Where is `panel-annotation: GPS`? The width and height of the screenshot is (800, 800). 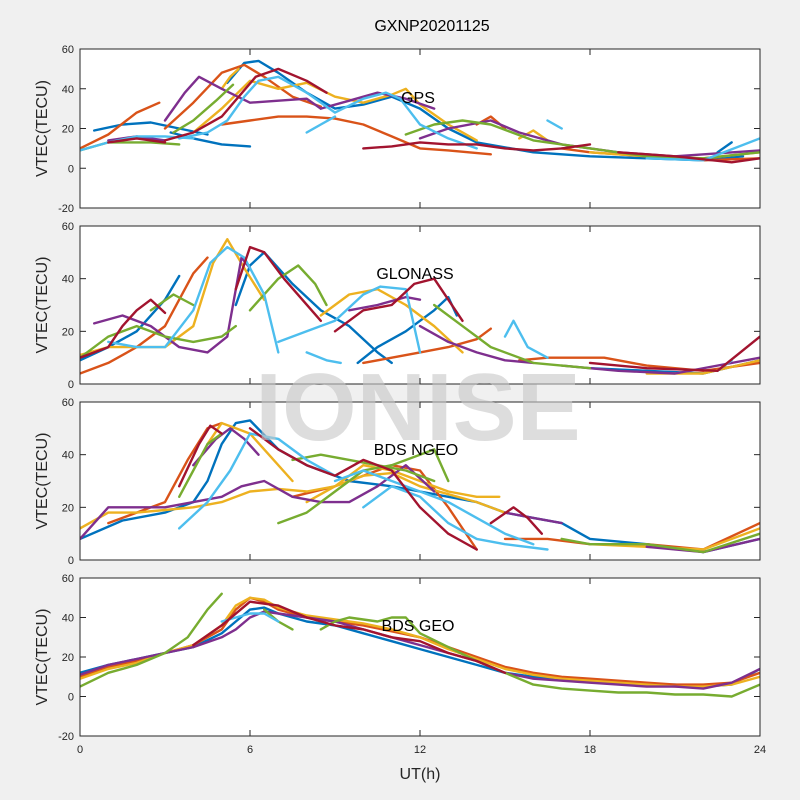 panel-annotation: GPS is located at coordinates (418, 98).